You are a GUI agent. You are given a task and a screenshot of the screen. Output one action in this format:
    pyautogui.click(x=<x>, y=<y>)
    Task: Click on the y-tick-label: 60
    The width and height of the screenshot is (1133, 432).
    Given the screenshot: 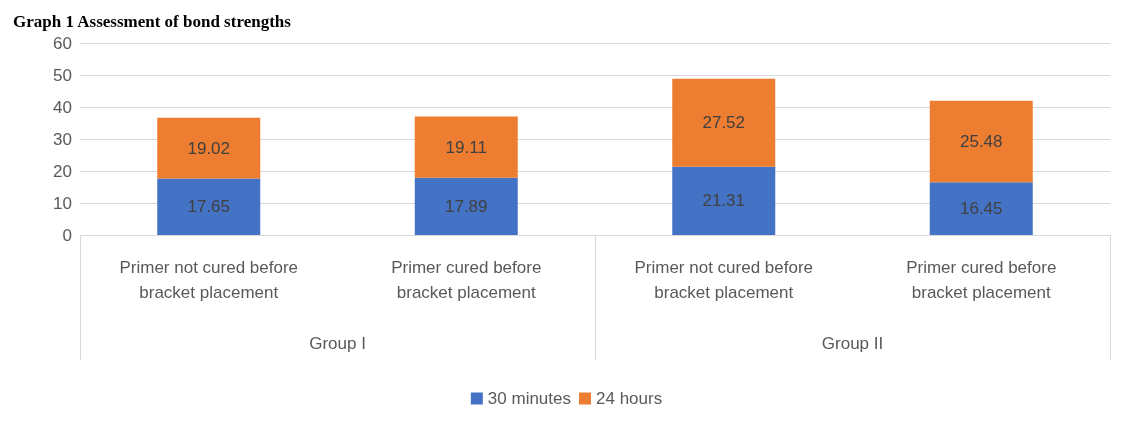 What is the action you would take?
    pyautogui.click(x=62, y=43)
    